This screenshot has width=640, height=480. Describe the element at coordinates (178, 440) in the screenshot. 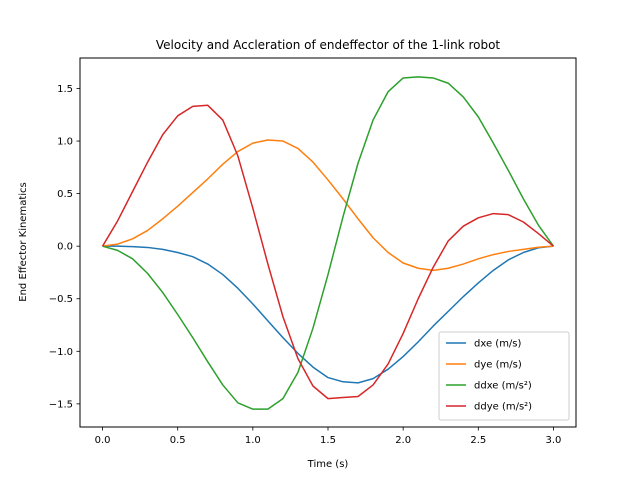

I see `x-tick-label: 0.5` at that location.